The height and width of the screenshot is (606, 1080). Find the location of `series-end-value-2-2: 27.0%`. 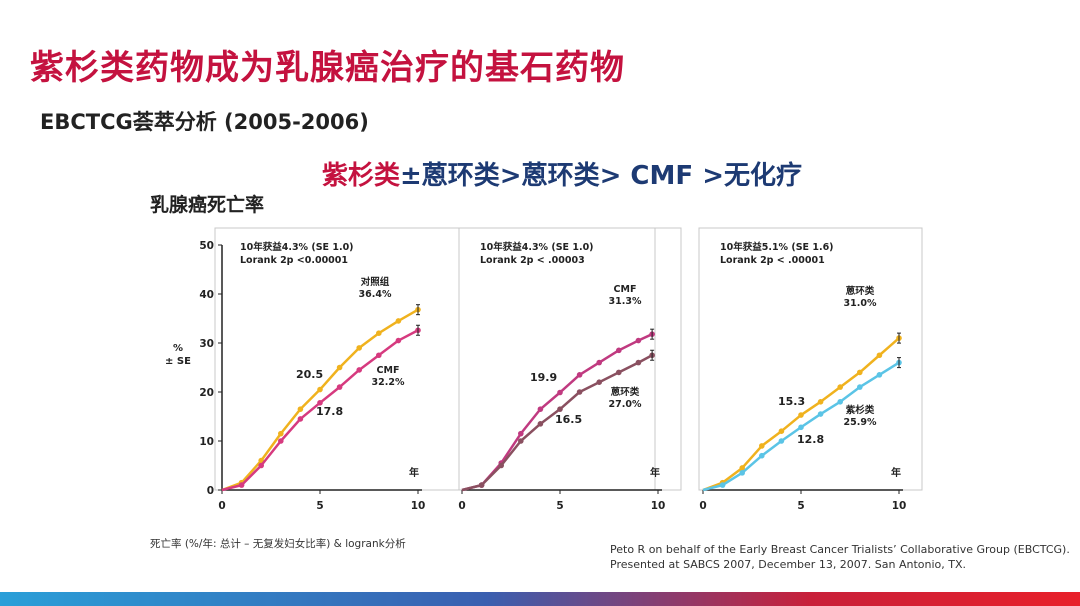

series-end-value-2-2: 27.0% is located at coordinates (625, 404).